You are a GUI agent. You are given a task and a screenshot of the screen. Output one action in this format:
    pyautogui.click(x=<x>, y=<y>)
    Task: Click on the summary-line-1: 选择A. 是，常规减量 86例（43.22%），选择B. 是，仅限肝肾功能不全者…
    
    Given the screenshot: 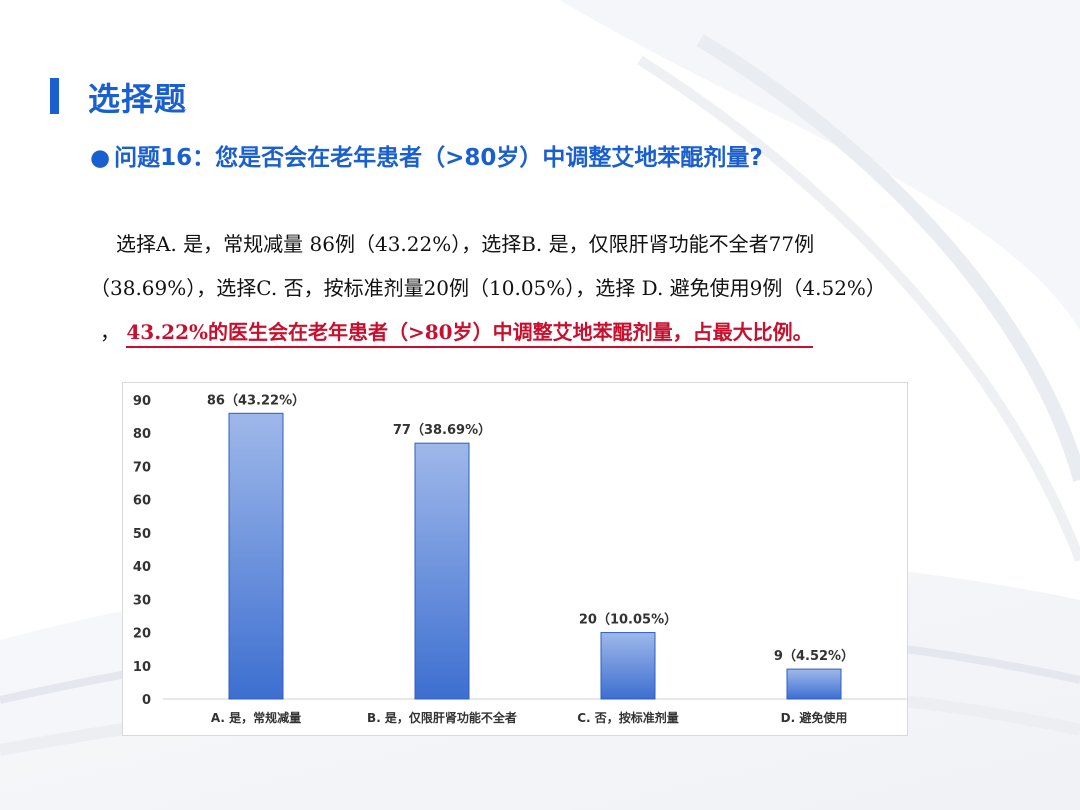 What is the action you would take?
    pyautogui.click(x=465, y=244)
    